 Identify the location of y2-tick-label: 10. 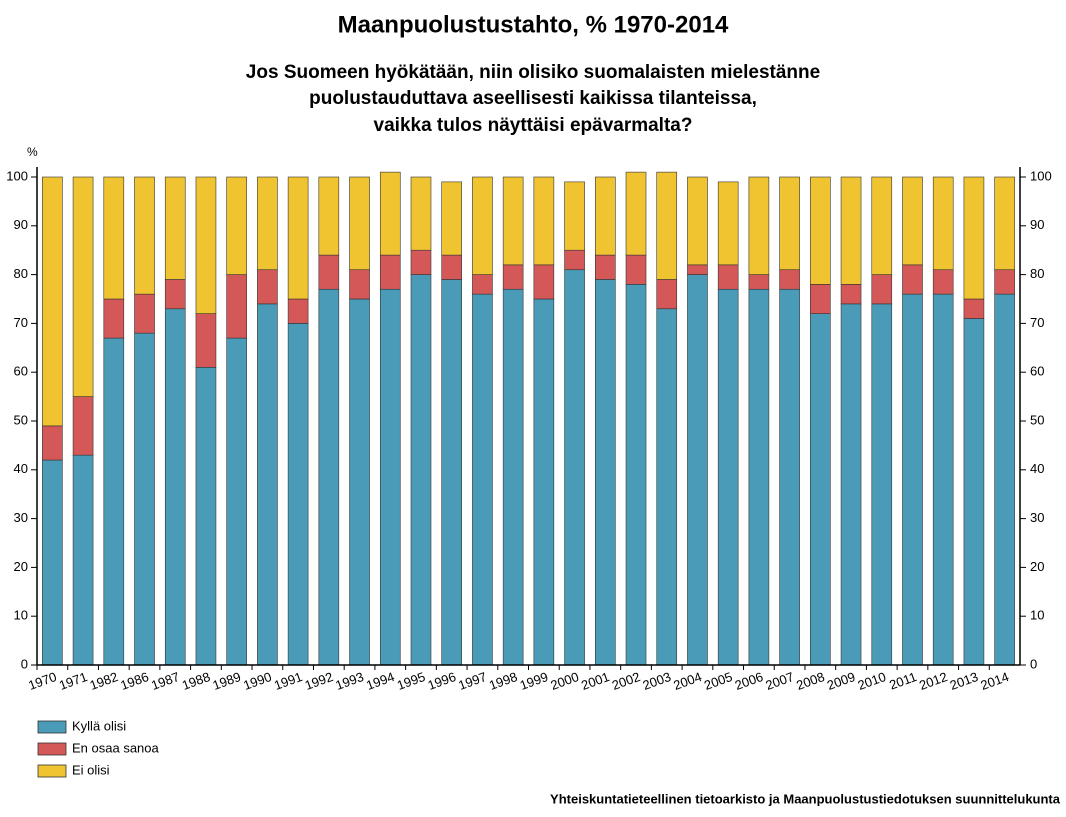
(1037, 615).